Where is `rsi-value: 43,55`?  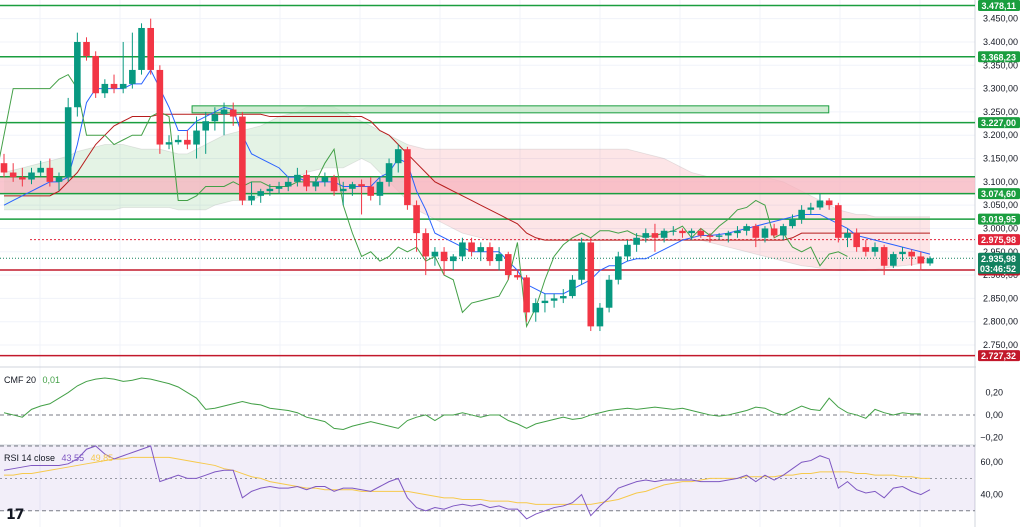
rsi-value: 43,55 is located at coordinates (73, 458).